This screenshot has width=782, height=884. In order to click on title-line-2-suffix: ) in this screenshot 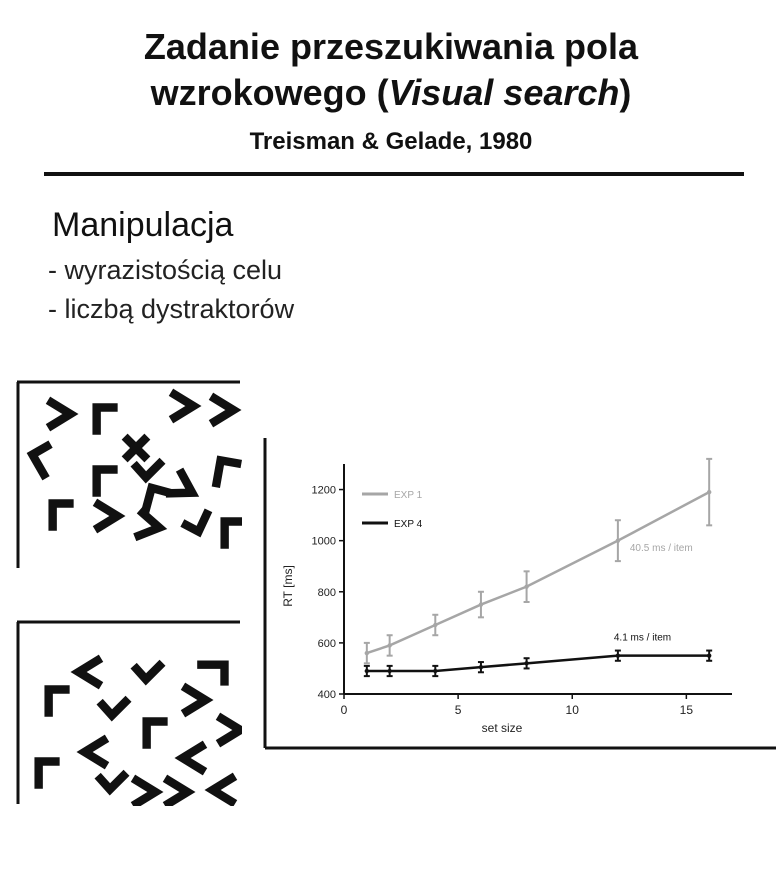, I will do `click(625, 92)`.